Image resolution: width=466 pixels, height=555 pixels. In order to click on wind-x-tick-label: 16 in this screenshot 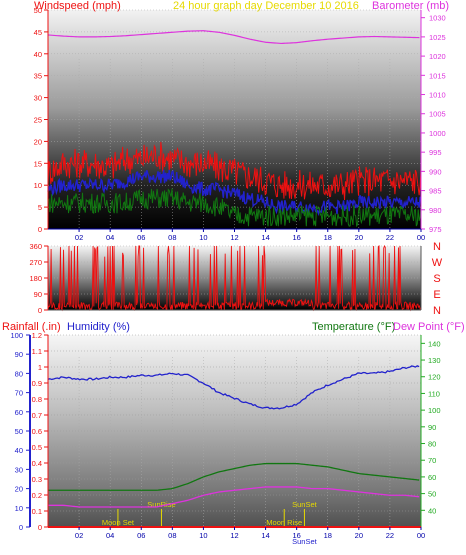, I will do `click(296, 237)`.